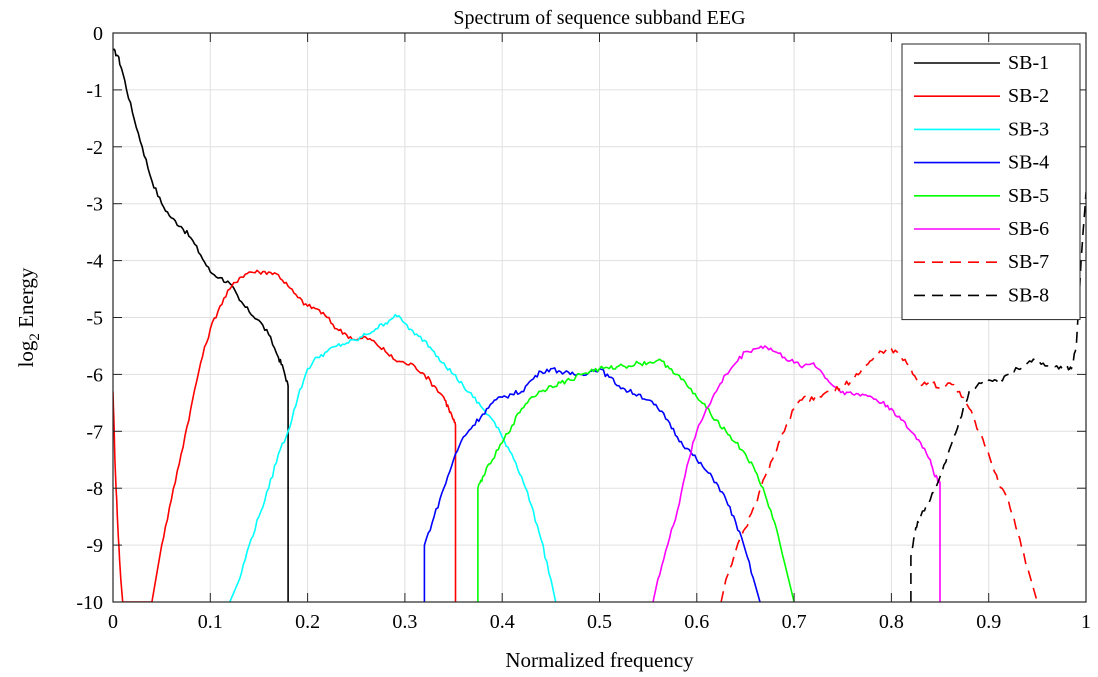  I want to click on legend-label: SB-4, so click(1028, 163).